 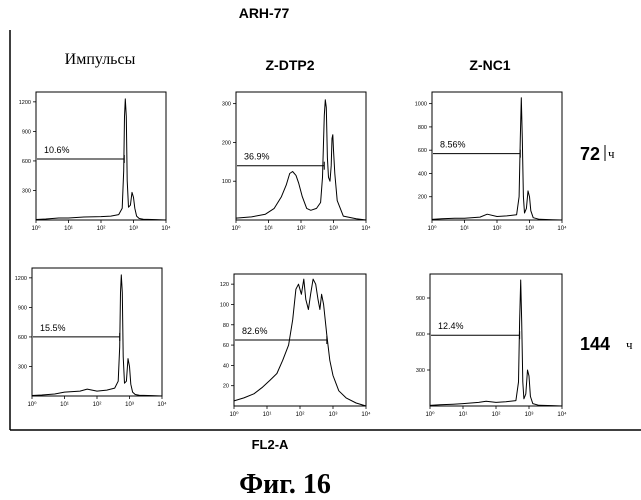 I want to click on gate-percentage-label: 15.5%, so click(x=53, y=328).